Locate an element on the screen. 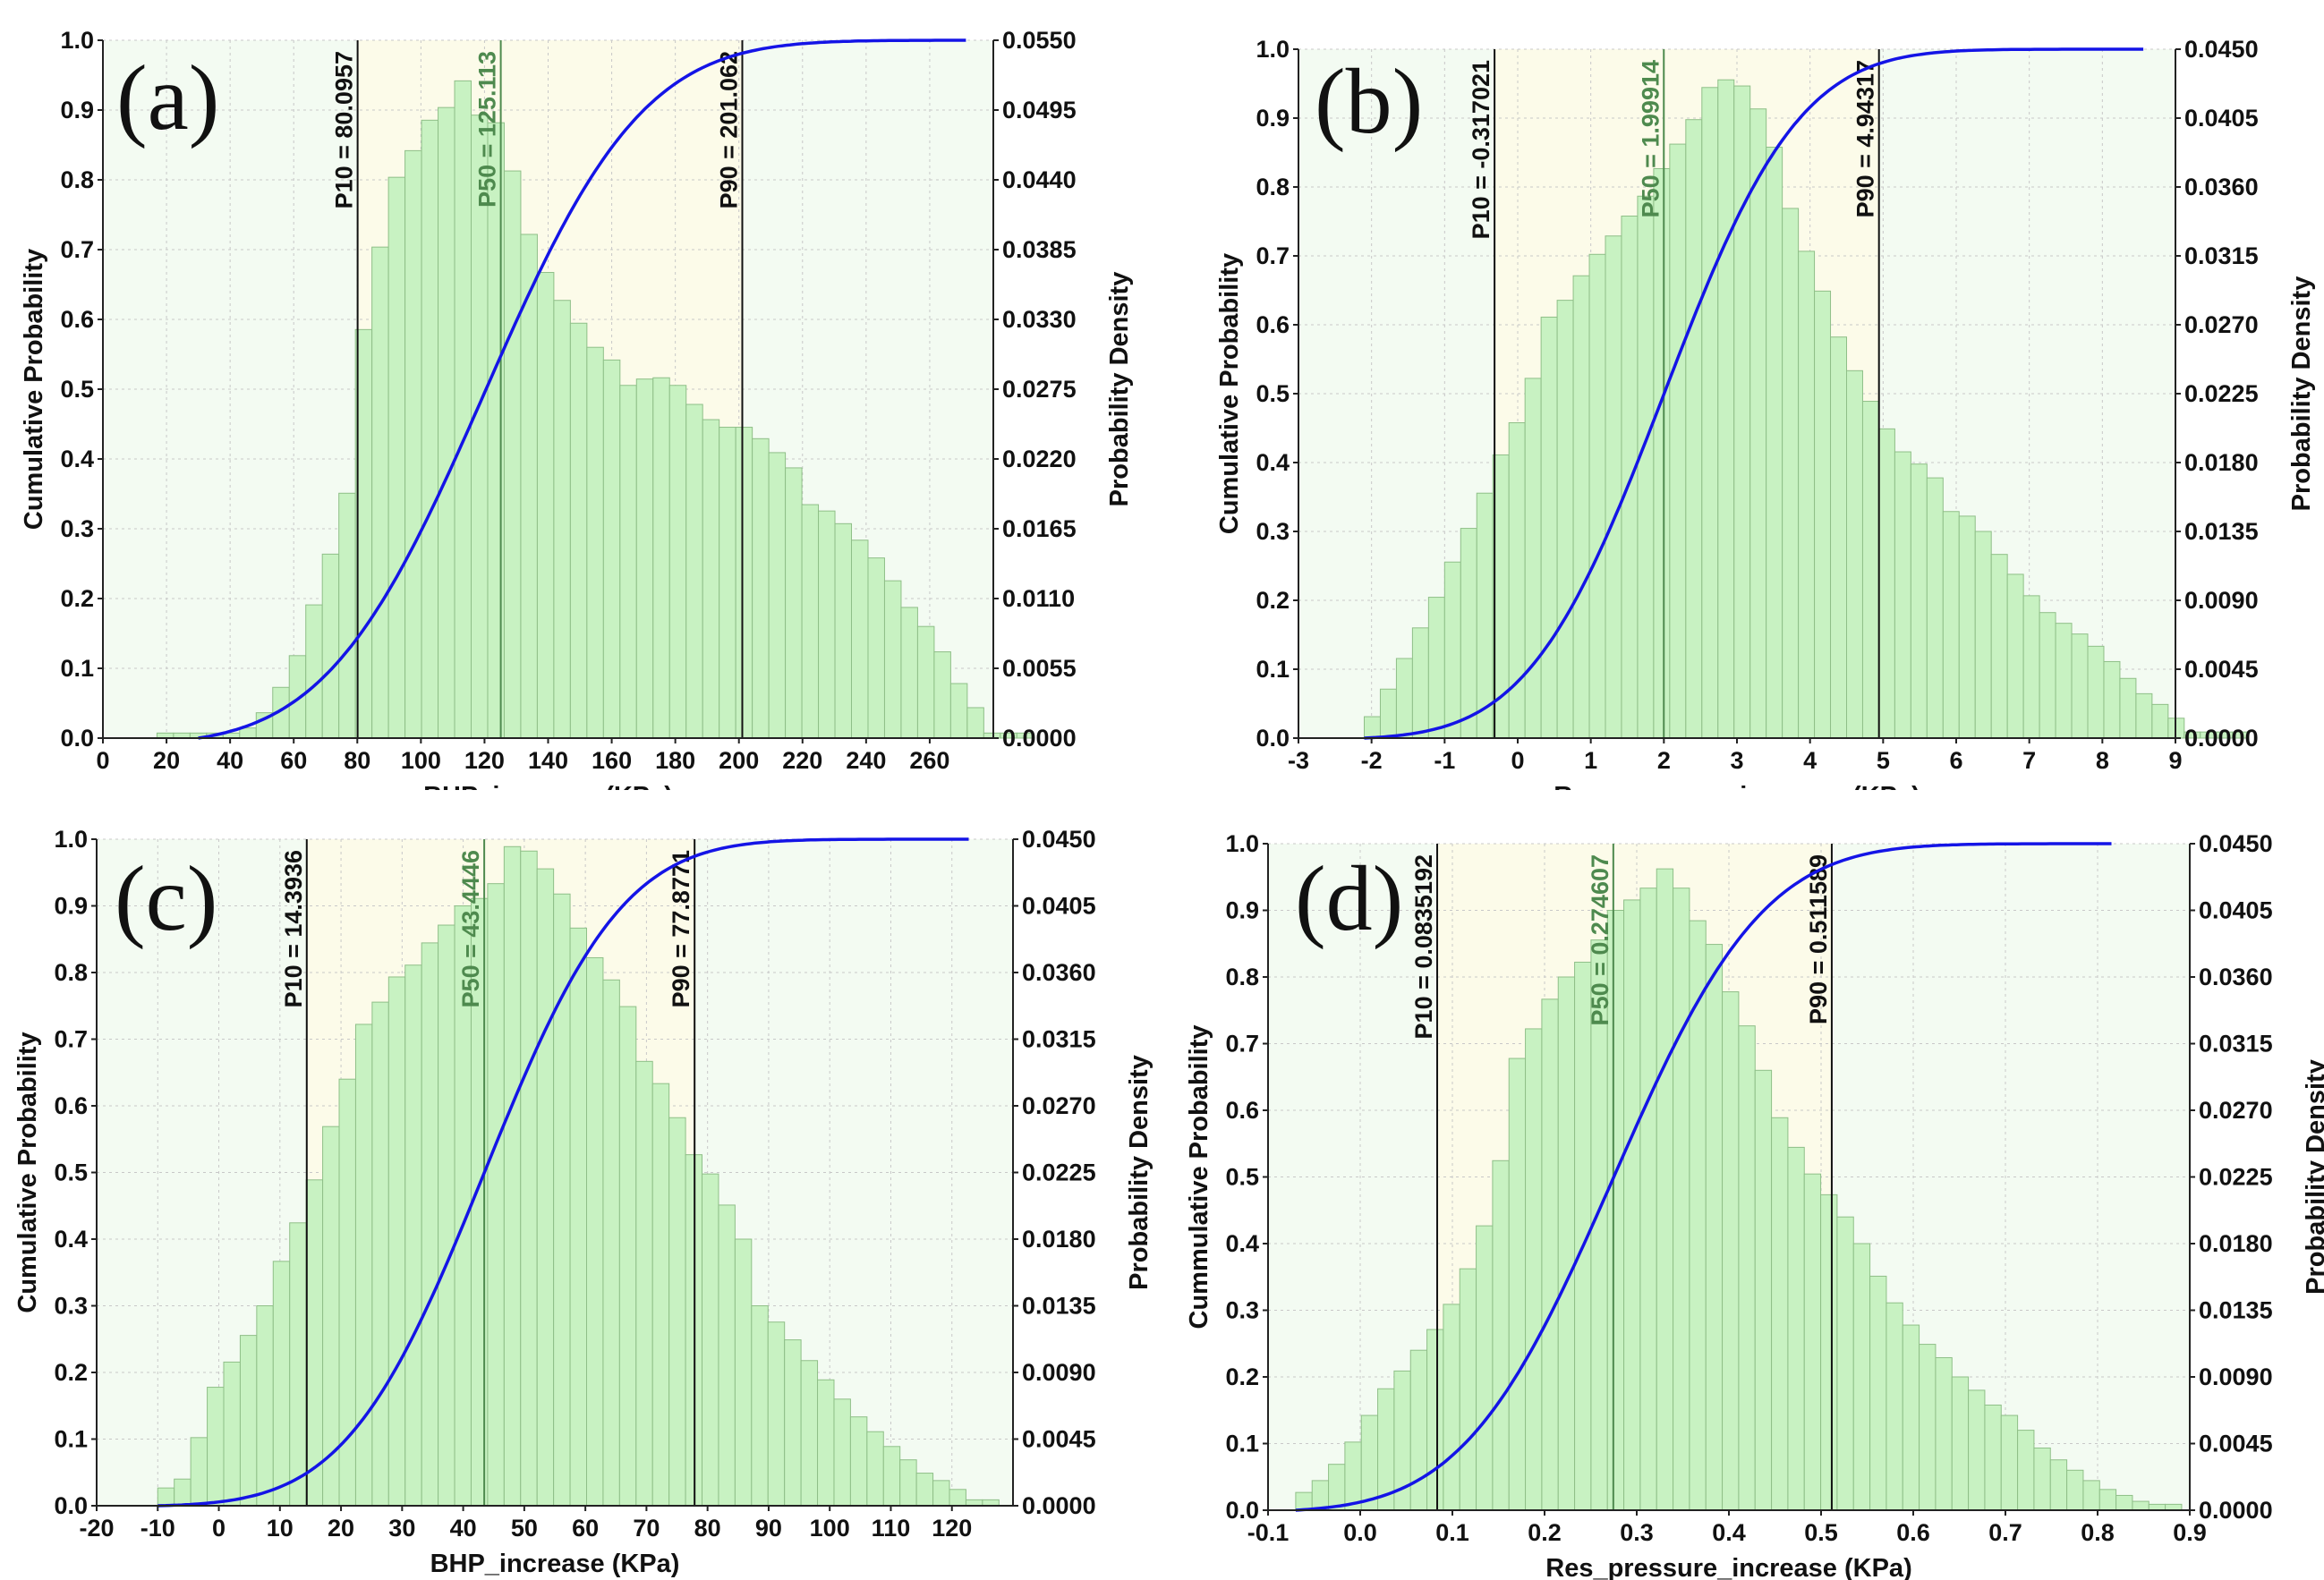  y-left-tick-label: 0.9 is located at coordinates (77, 110).